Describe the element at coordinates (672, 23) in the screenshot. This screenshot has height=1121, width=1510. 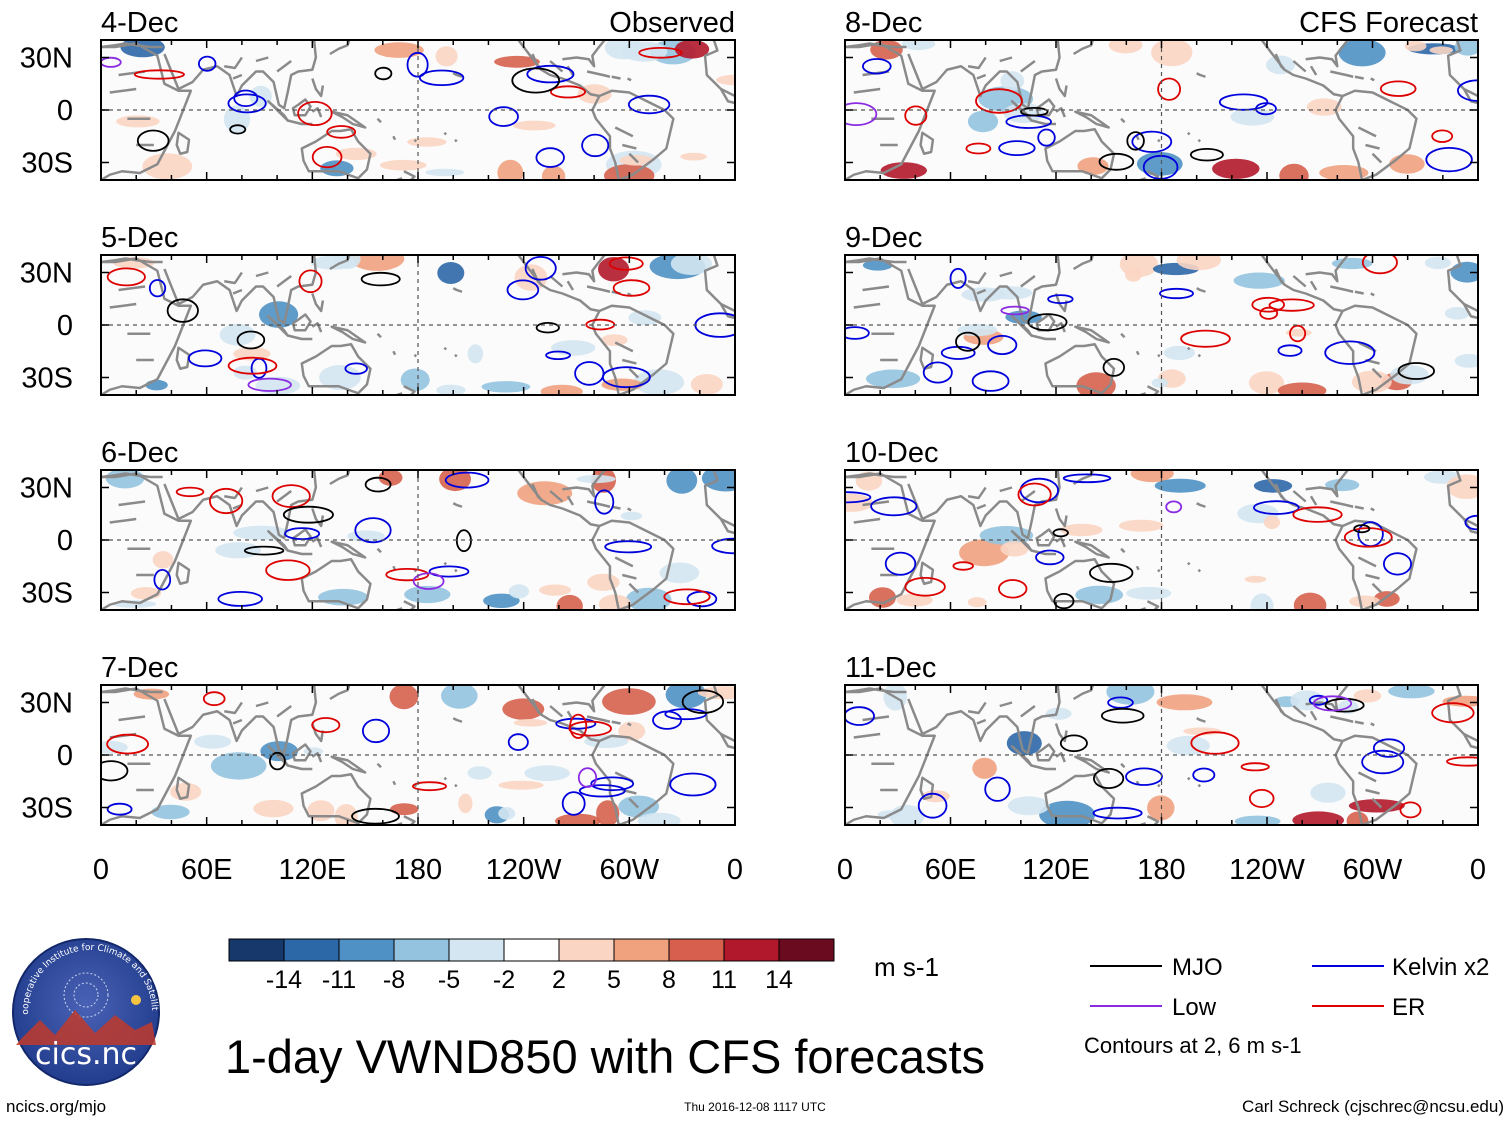
I see `observed-header: Observed` at that location.